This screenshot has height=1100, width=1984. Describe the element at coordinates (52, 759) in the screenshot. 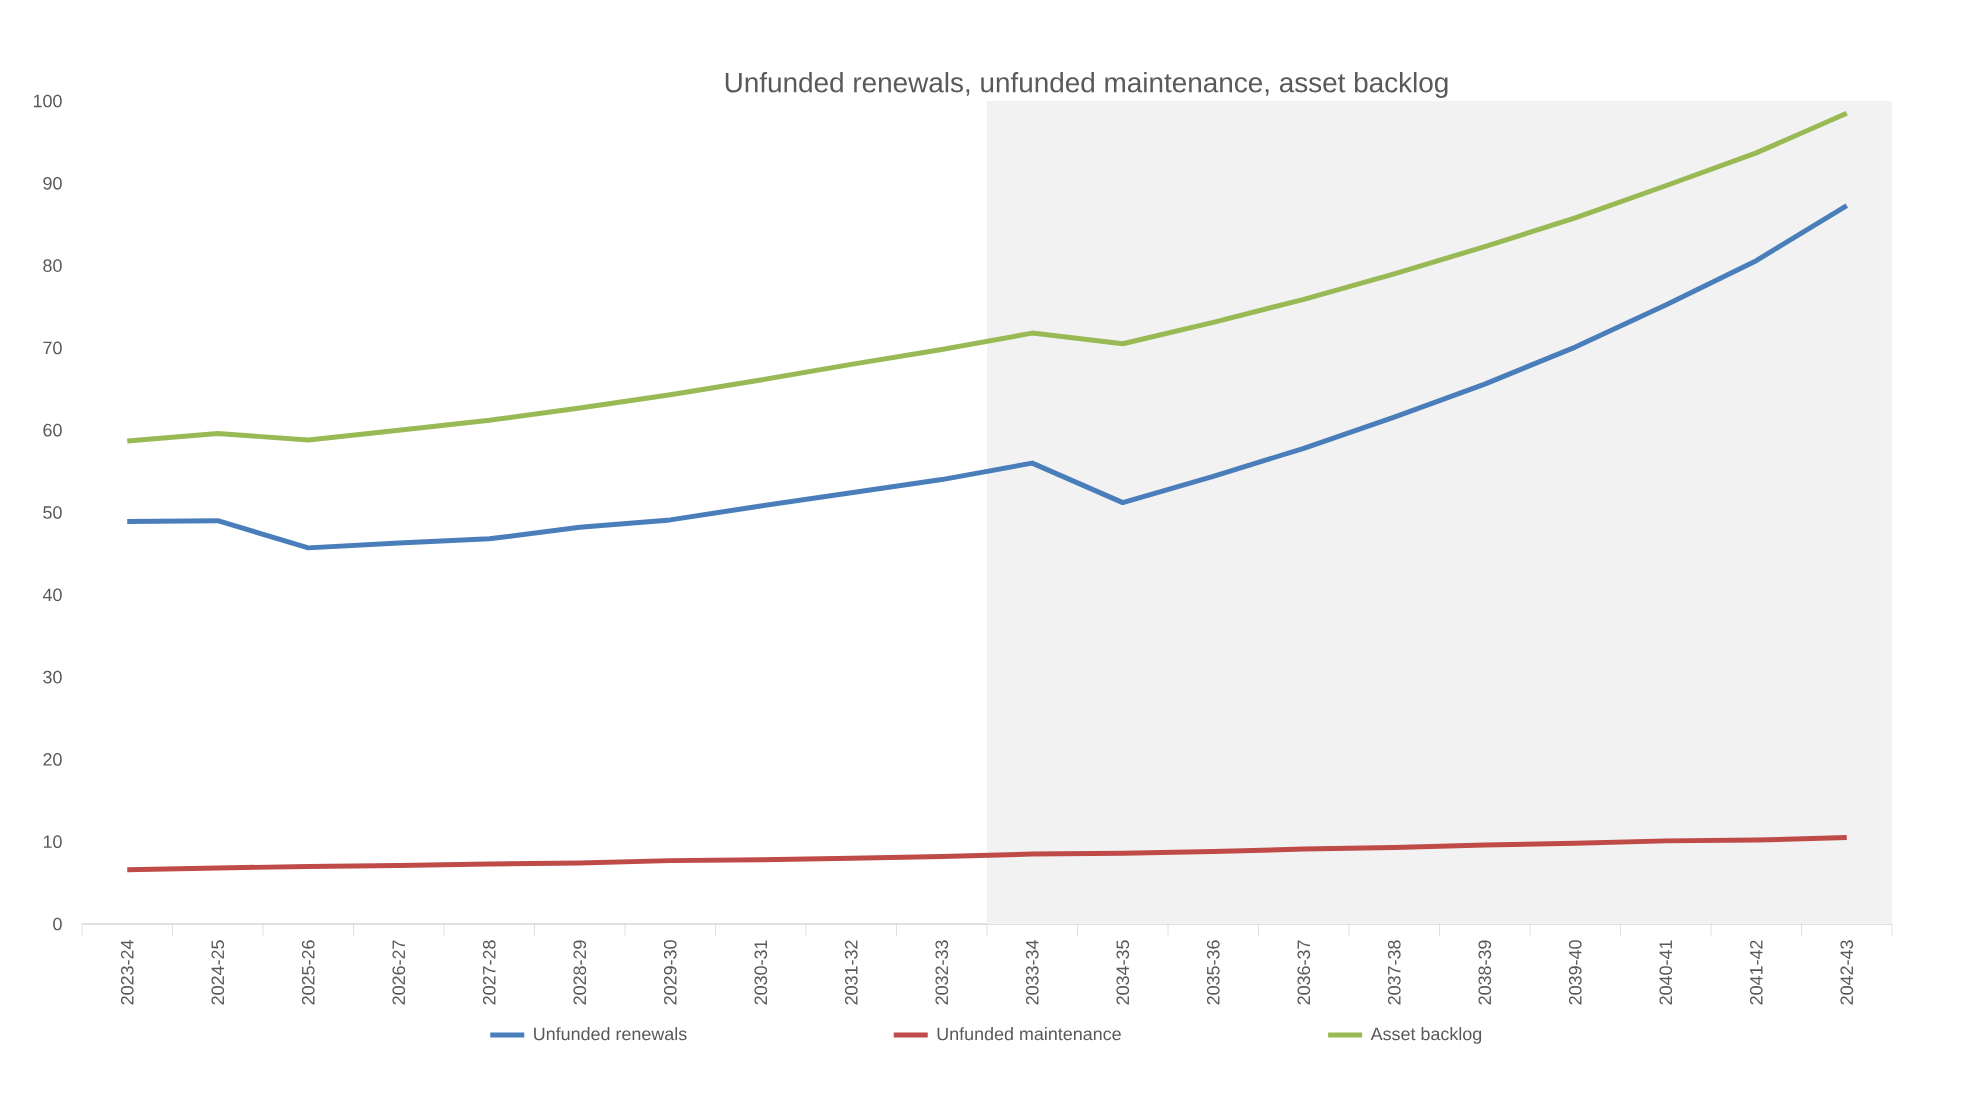

I see `y-tick-label: 20` at that location.